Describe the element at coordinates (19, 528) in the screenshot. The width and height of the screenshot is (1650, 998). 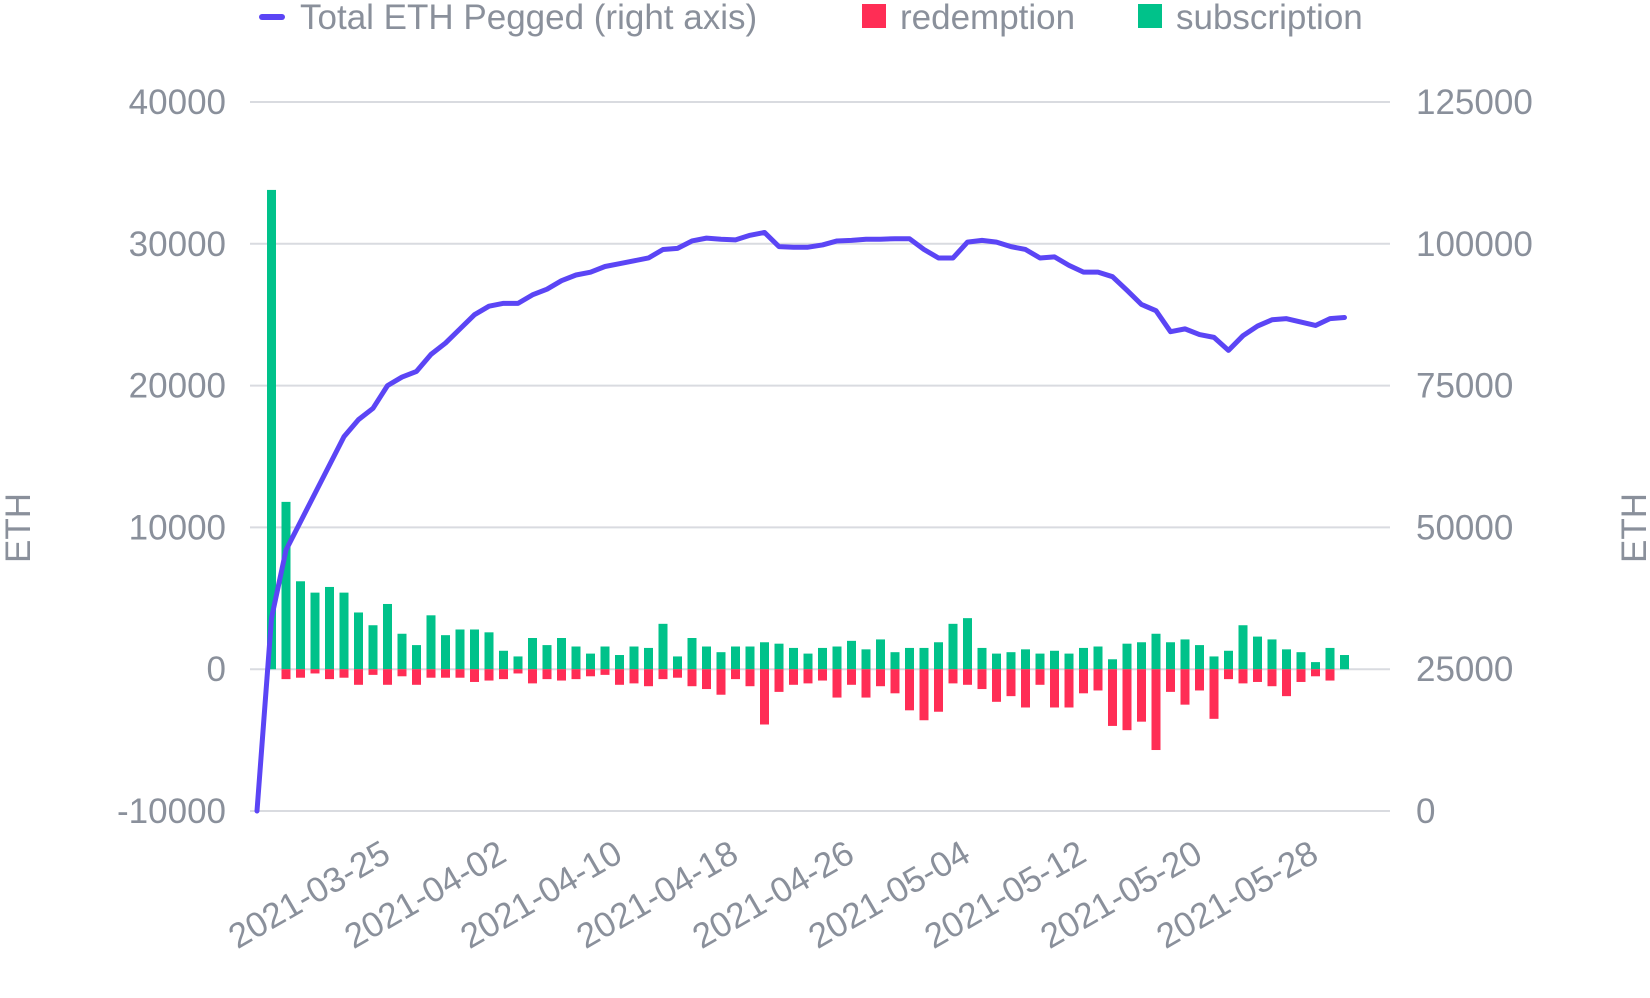
I see `left-axis-title: ETH` at that location.